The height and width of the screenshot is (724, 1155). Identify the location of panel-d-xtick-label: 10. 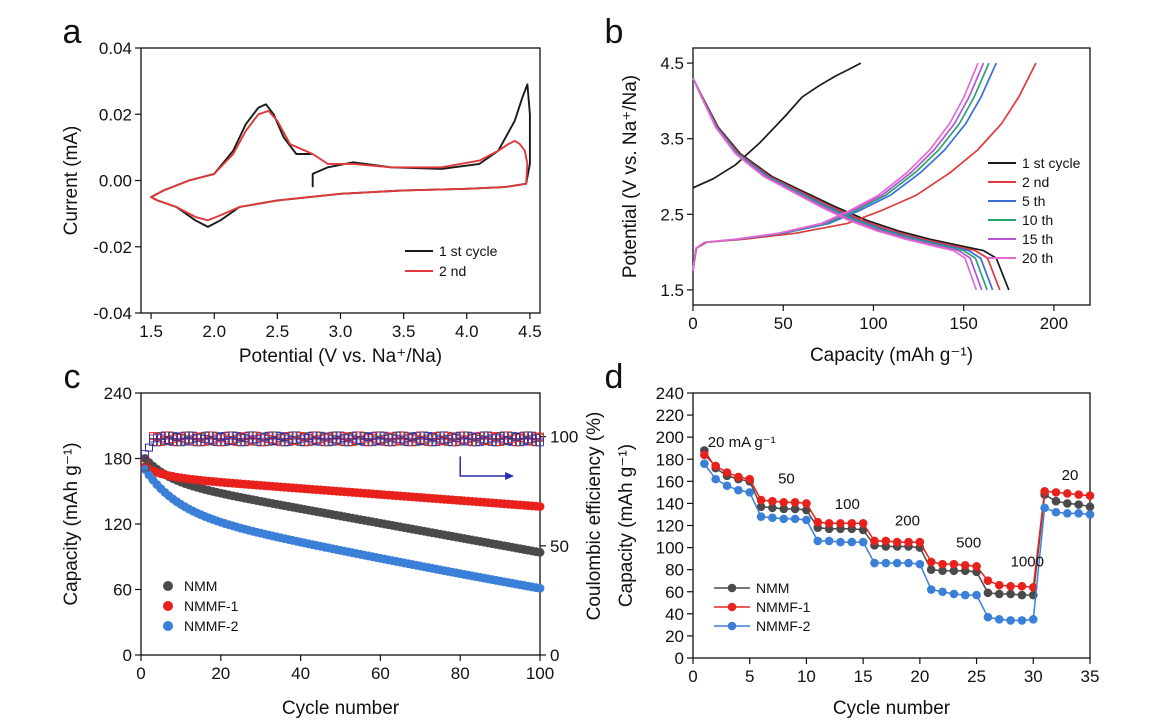
(806, 676).